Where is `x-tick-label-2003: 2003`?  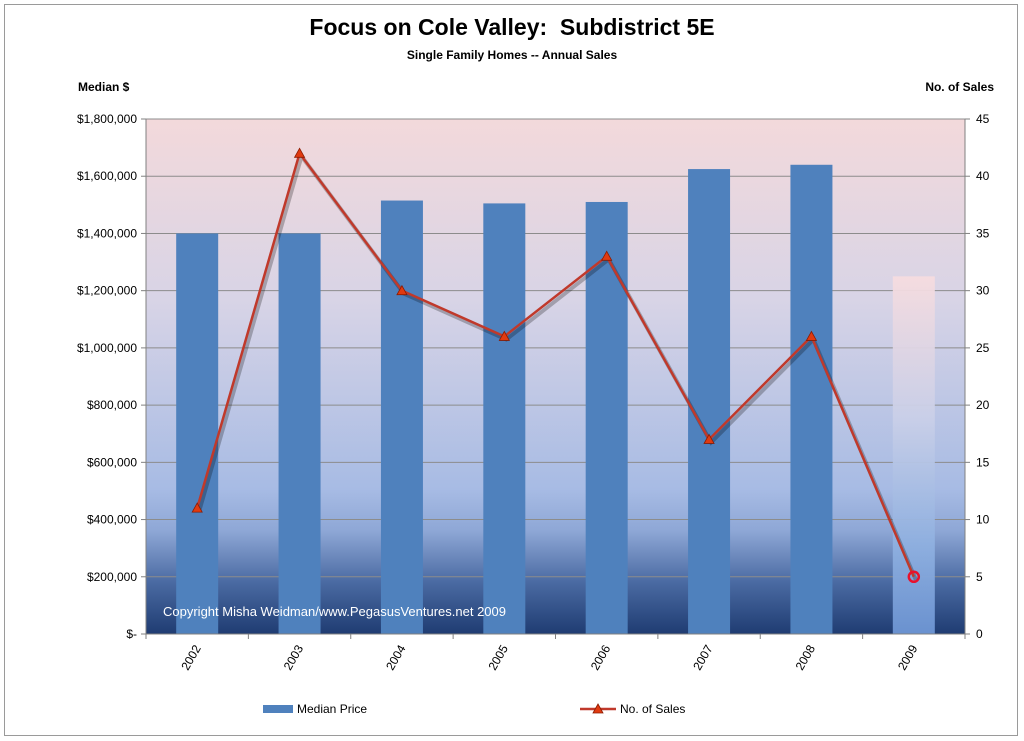 x-tick-label-2003: 2003 is located at coordinates (294, 657).